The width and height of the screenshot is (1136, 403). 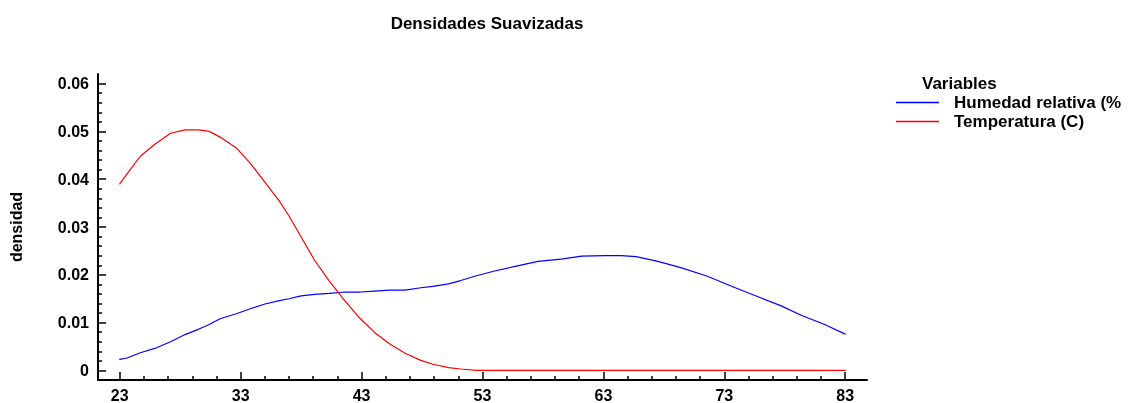 I want to click on x-tick-label: 83, so click(x=845, y=394).